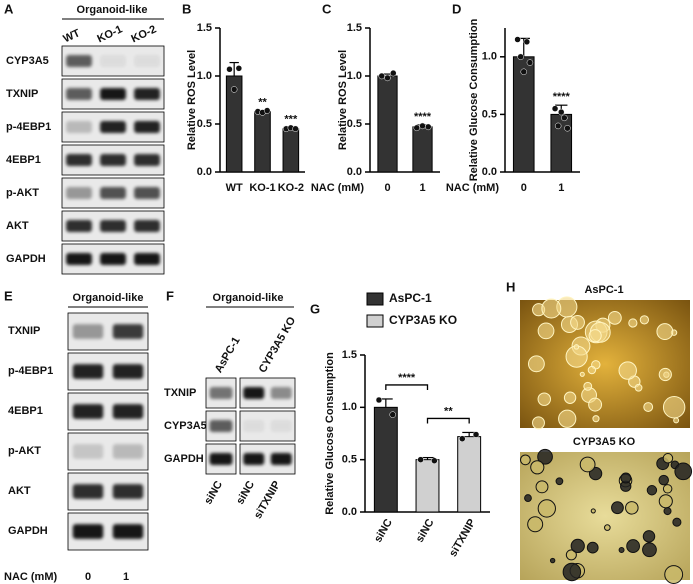  Describe the element at coordinates (245, 493) in the screenshot. I see `lane-label: siNC` at that location.